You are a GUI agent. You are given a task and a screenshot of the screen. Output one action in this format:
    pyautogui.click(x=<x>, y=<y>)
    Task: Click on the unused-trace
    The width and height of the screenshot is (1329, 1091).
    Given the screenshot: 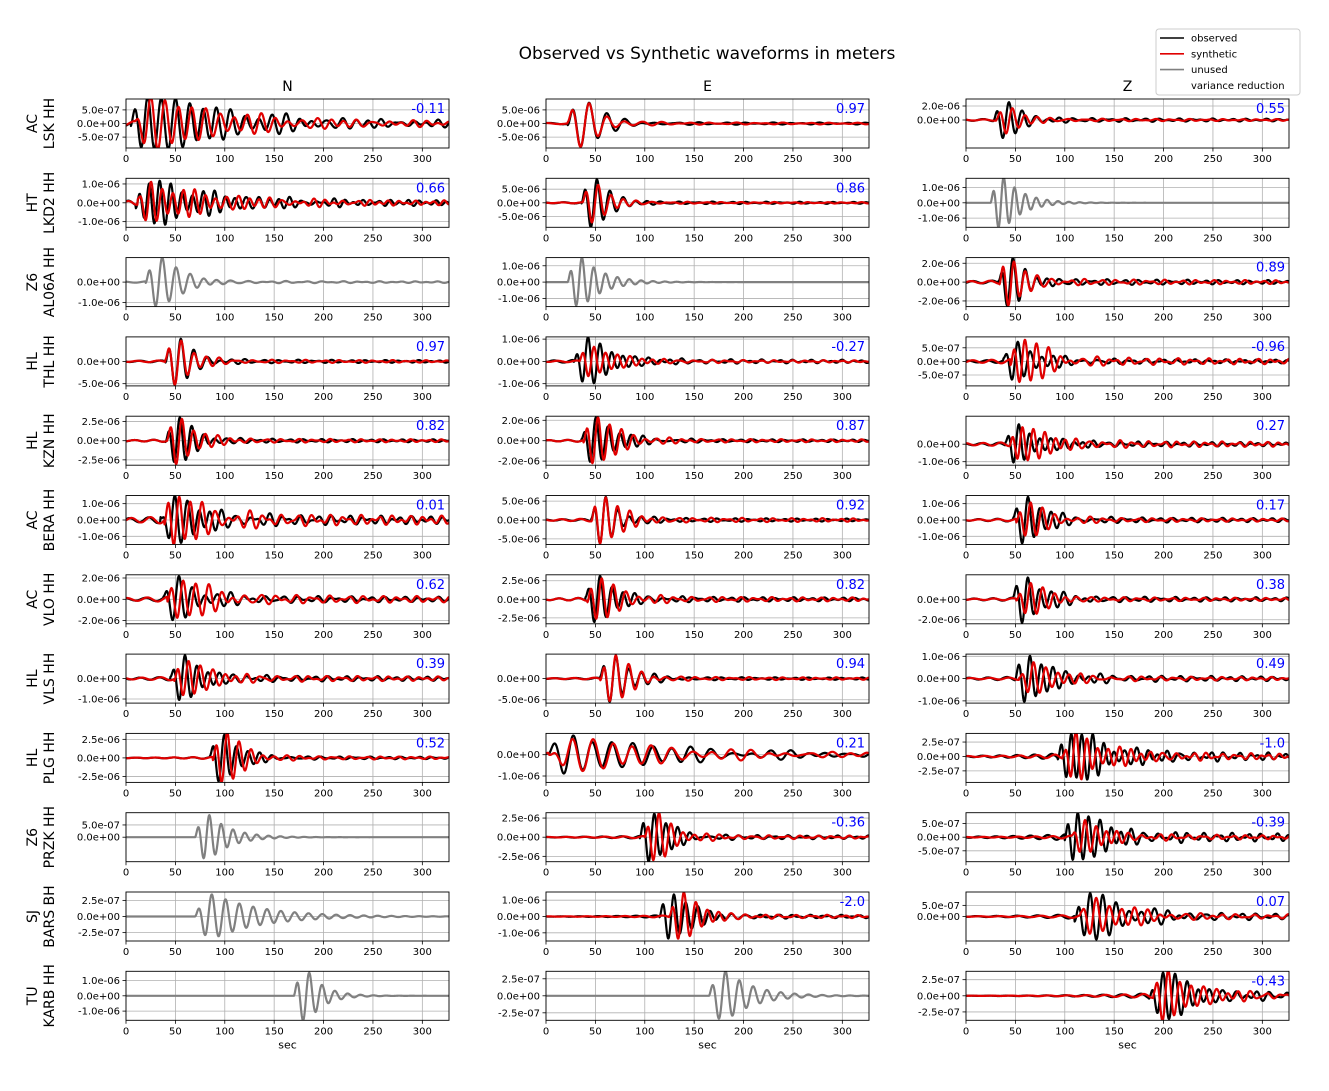 What is the action you would take?
    pyautogui.click(x=707, y=995)
    